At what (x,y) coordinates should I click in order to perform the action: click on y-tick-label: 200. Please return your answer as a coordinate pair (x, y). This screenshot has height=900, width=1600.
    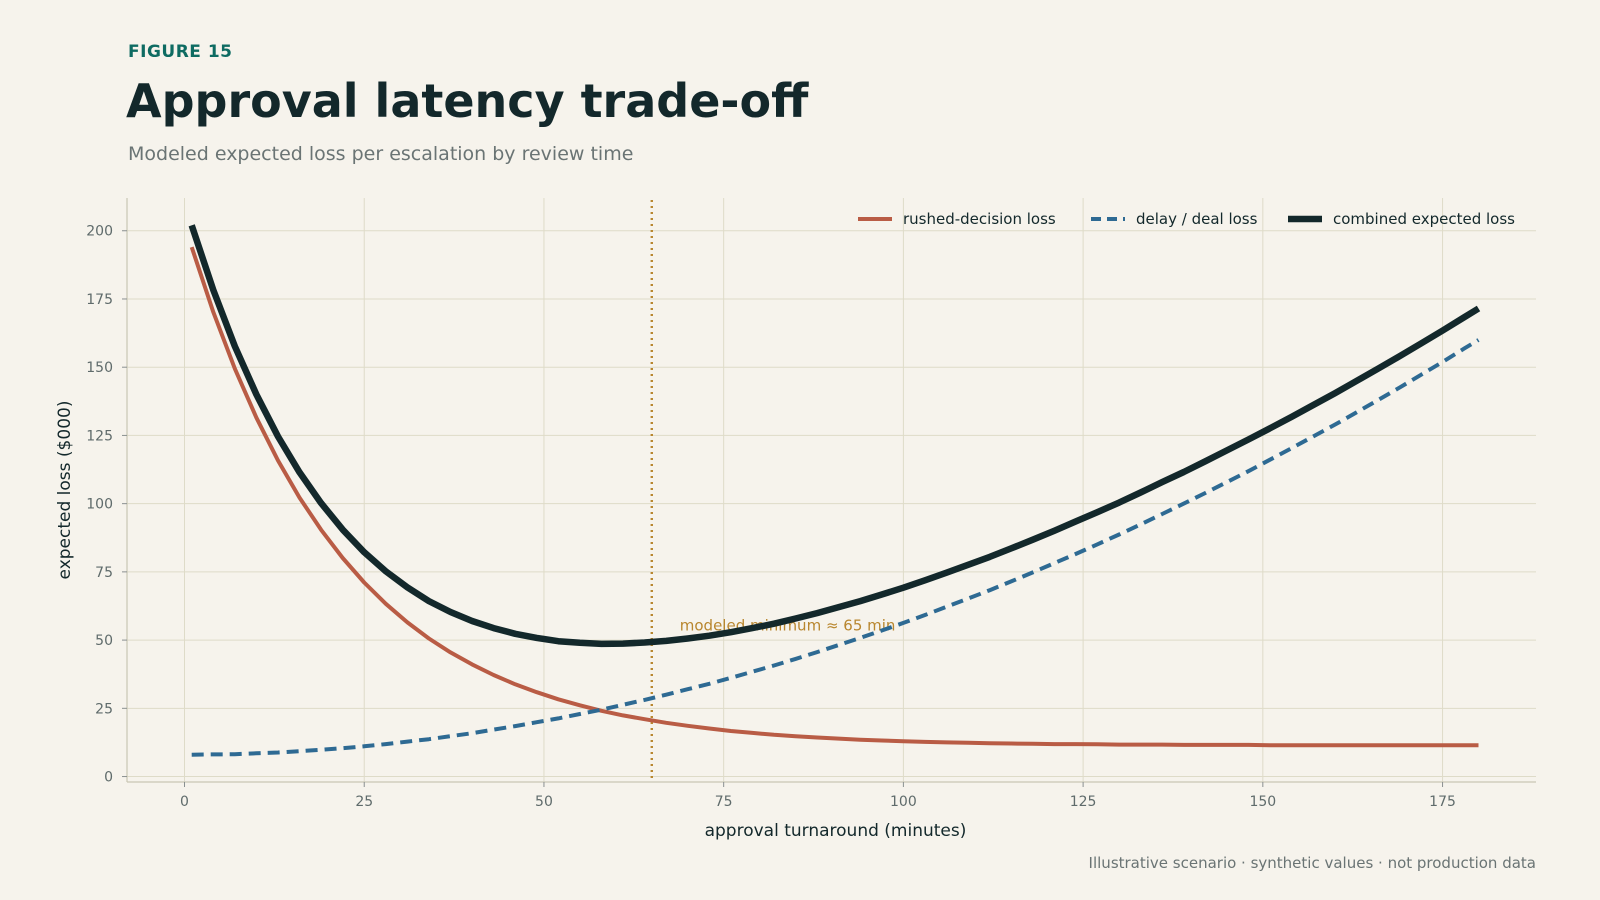
    Looking at the image, I should click on (99, 232).